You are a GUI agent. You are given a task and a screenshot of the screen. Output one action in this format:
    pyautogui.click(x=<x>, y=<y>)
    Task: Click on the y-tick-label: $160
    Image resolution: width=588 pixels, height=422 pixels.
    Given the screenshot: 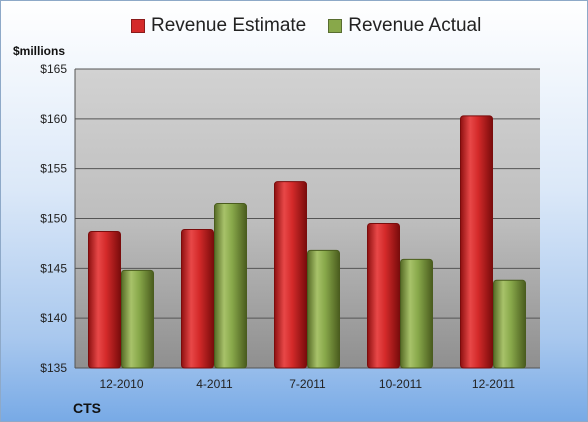 What is the action you would take?
    pyautogui.click(x=53, y=119)
    